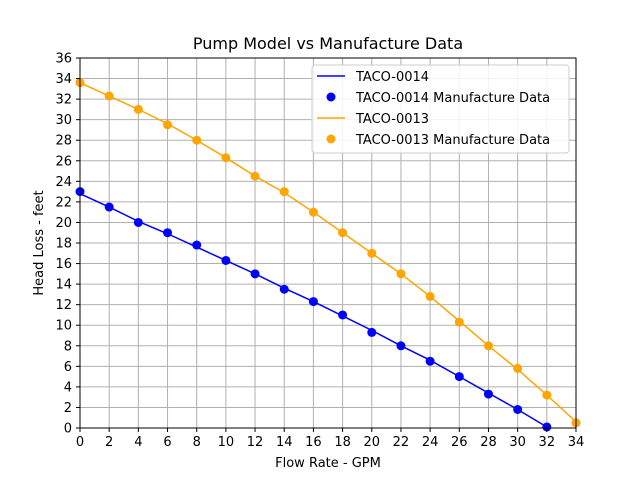 This screenshot has width=640, height=480. Describe the element at coordinates (226, 442) in the screenshot. I see `x-tick-label: 10` at that location.